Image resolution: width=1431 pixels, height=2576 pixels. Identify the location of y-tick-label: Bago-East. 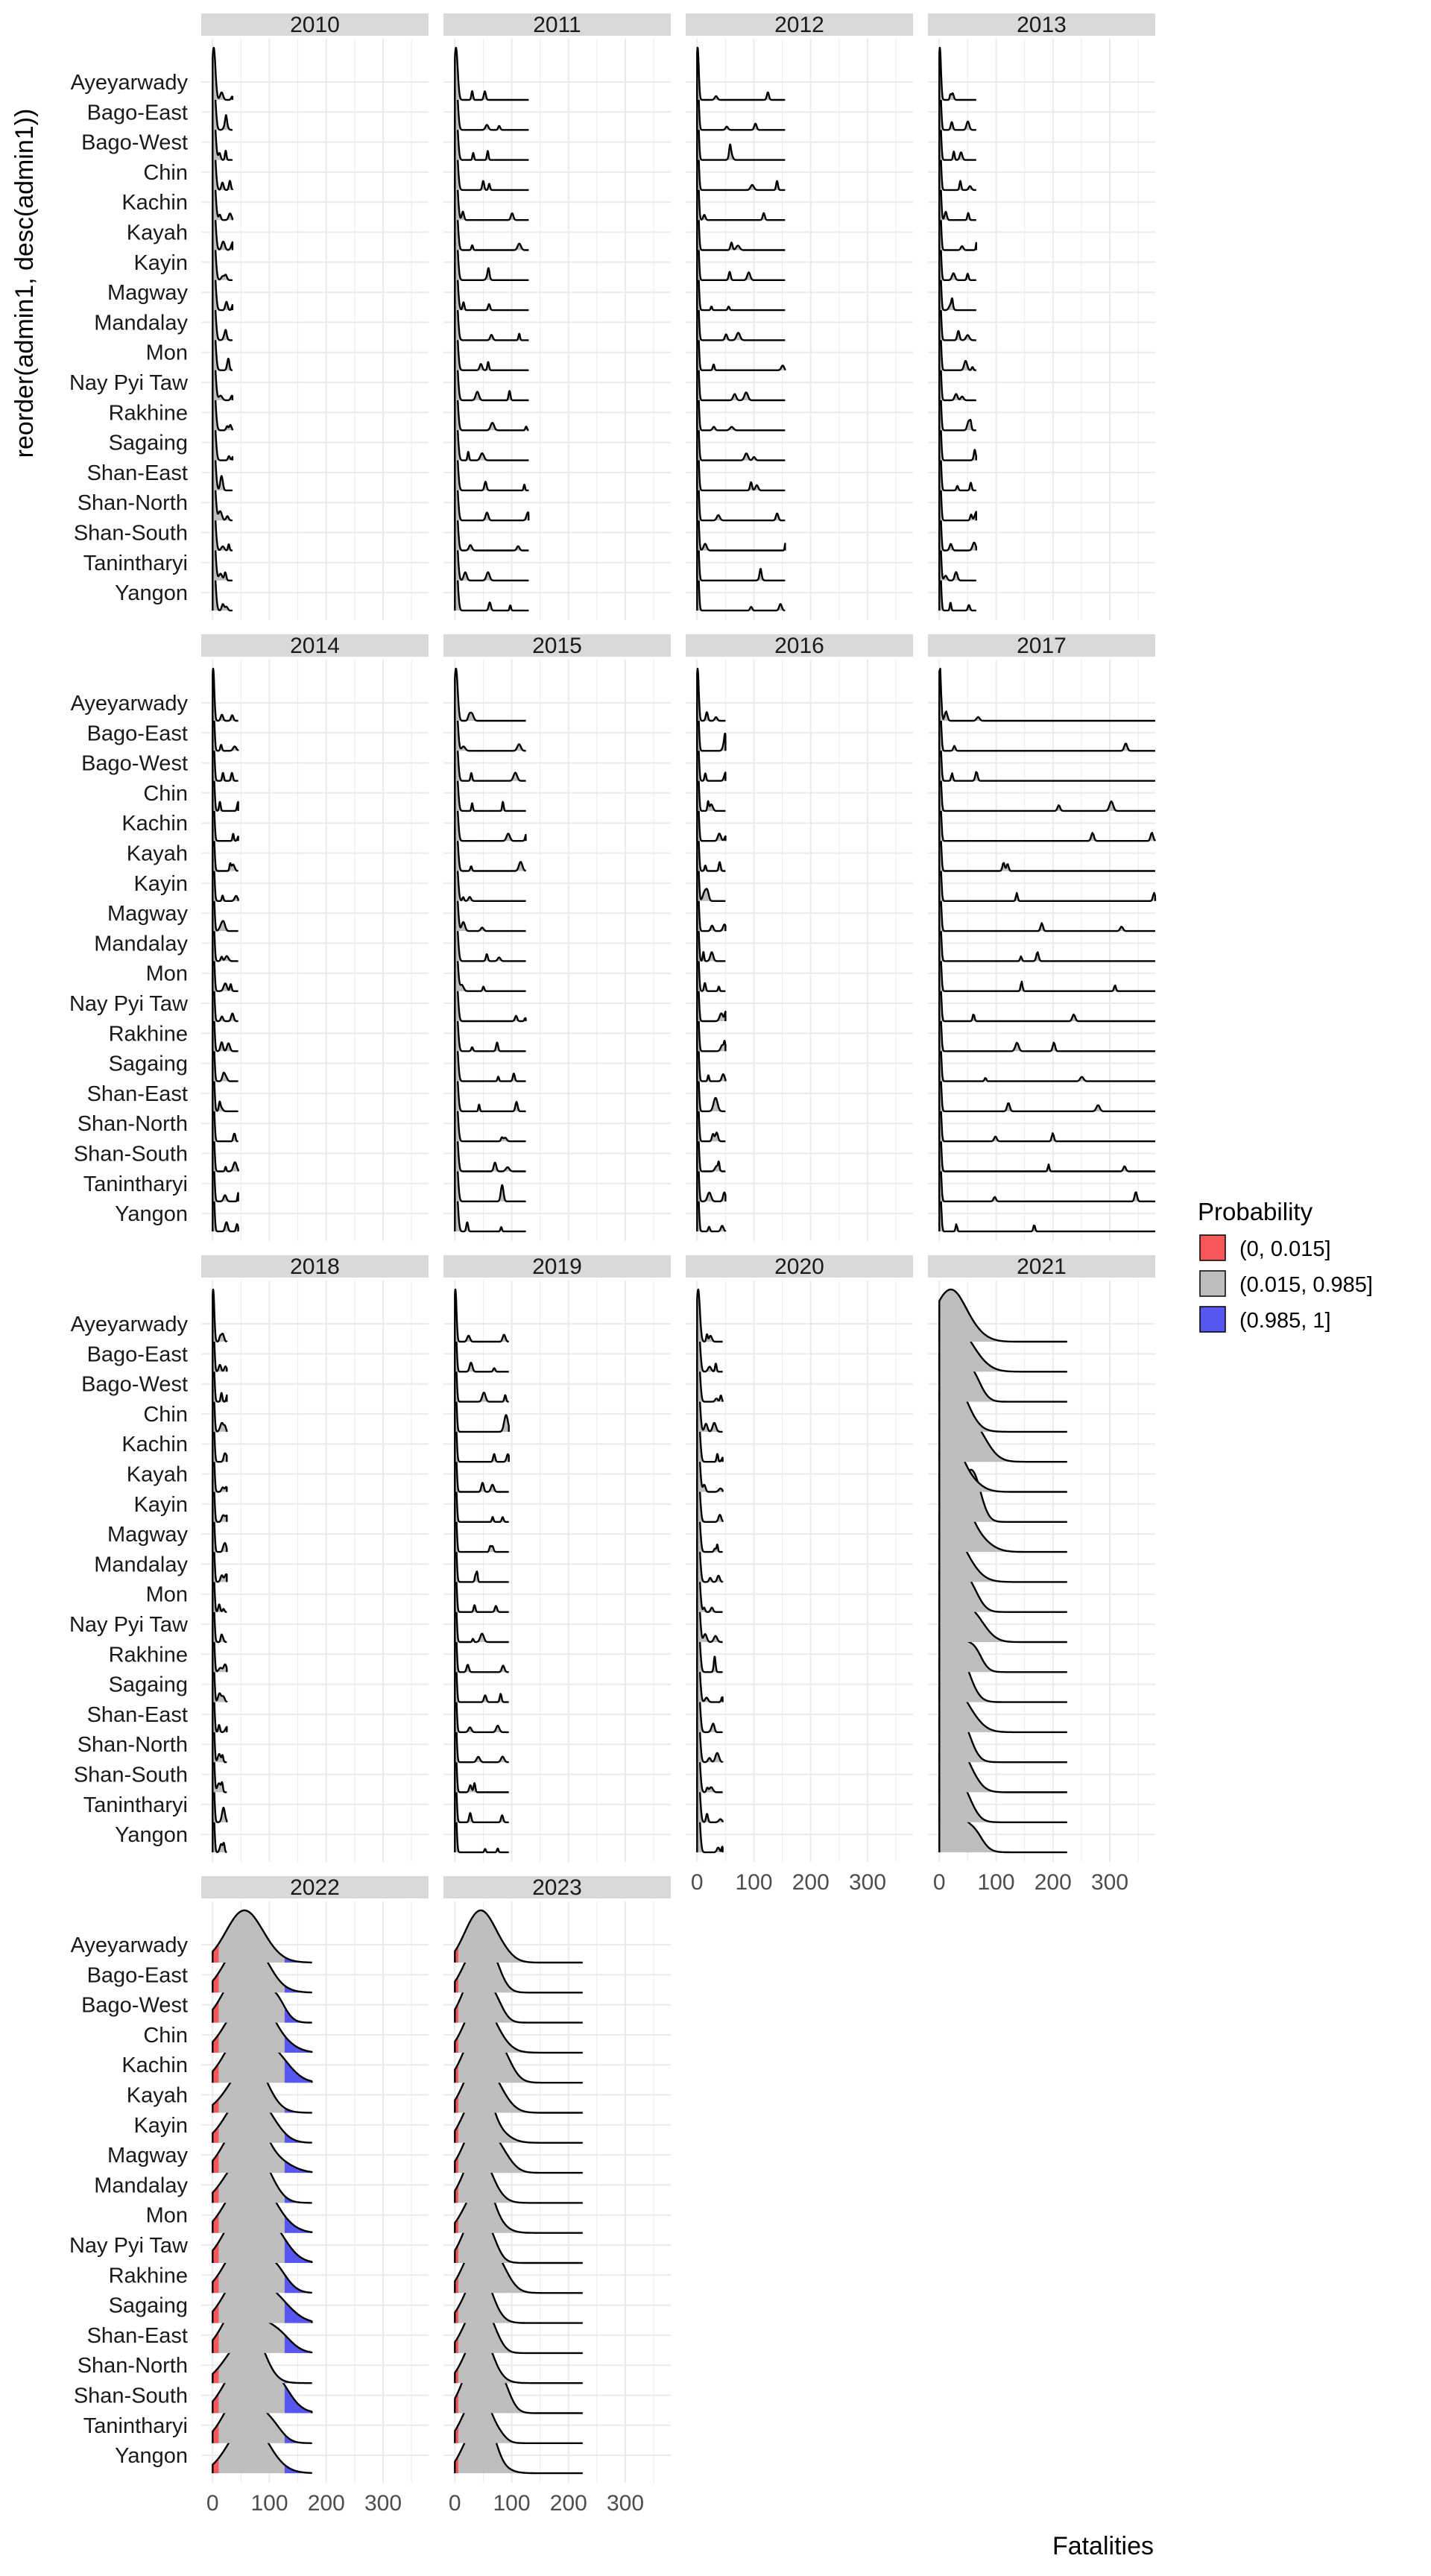
(138, 1975).